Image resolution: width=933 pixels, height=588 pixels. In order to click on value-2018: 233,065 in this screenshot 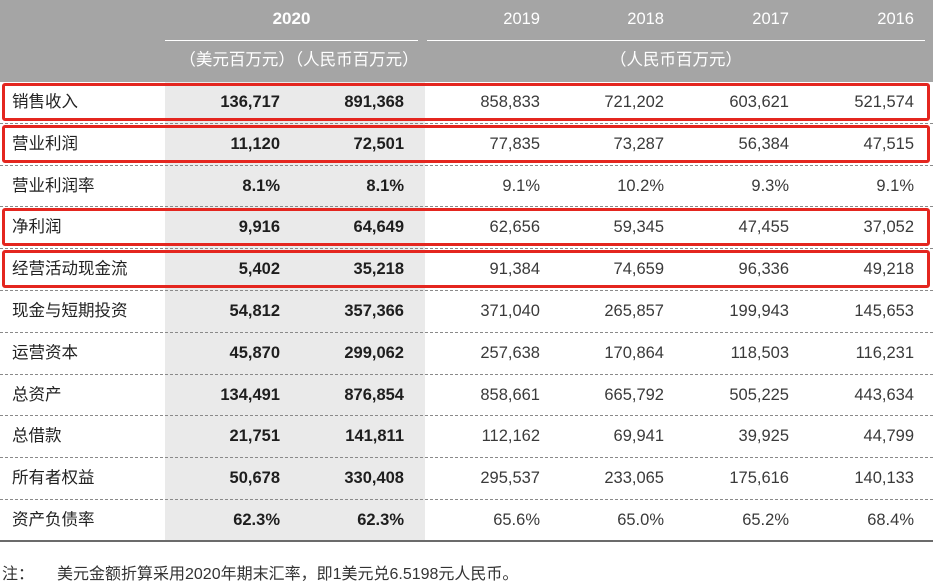, I will do `click(634, 478)`.